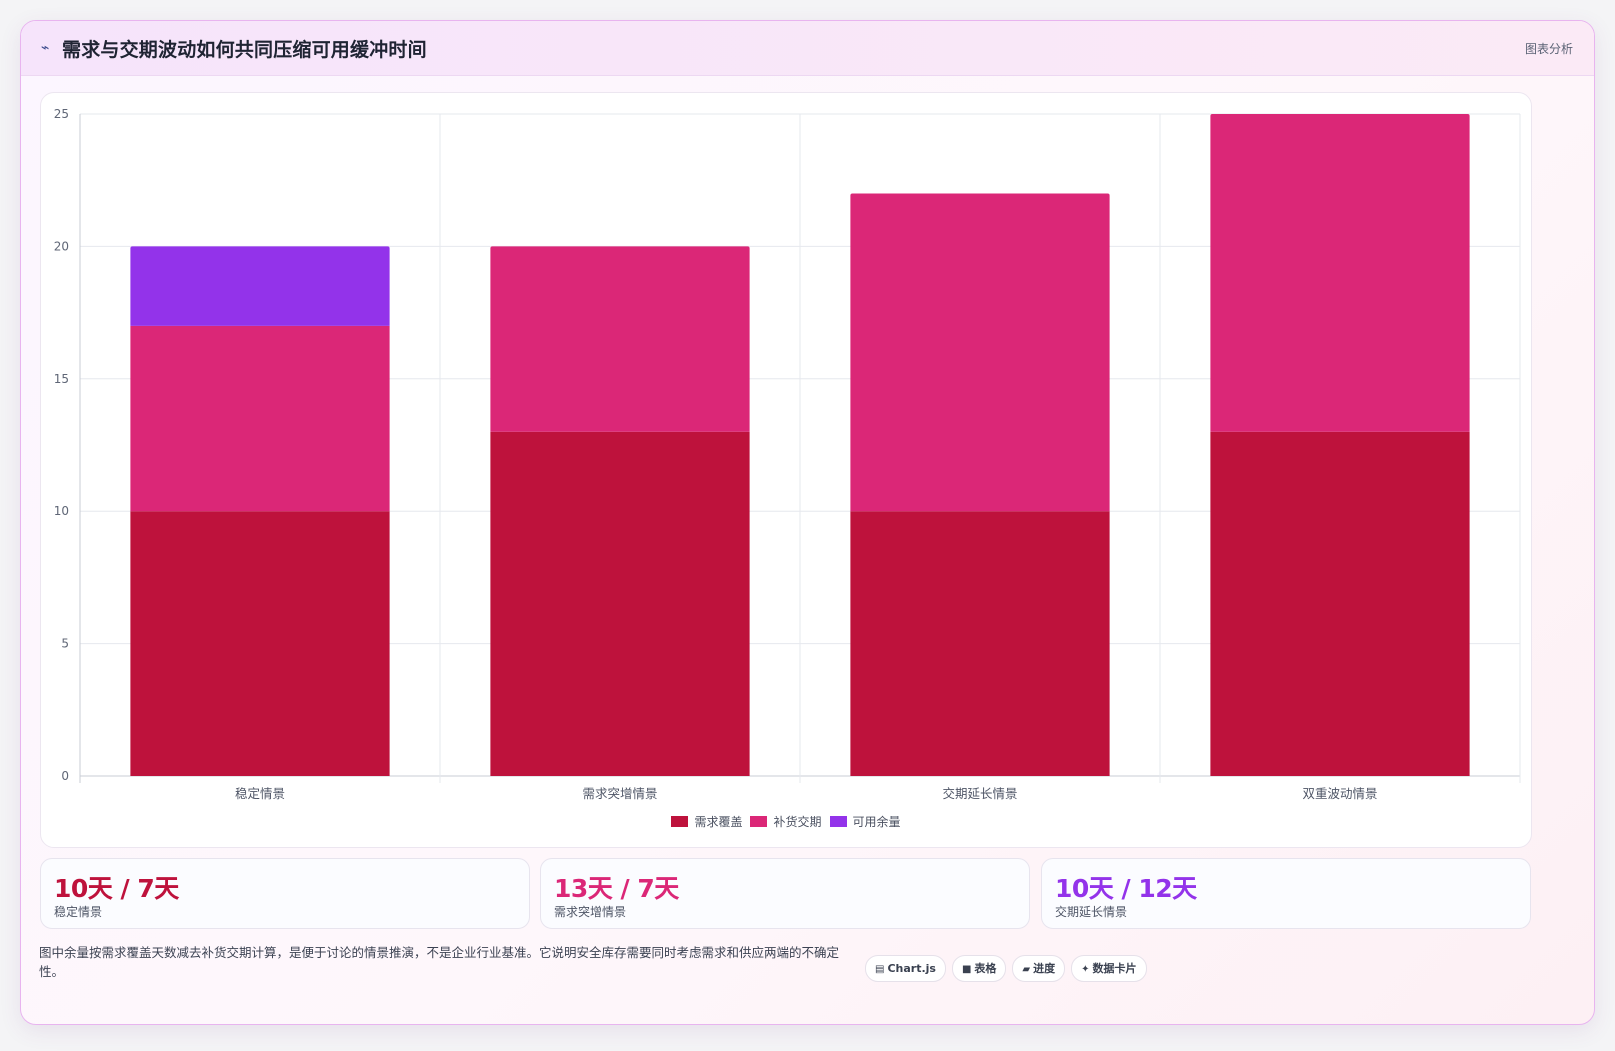 This screenshot has height=1051, width=1615. What do you see at coordinates (285, 893) in the screenshot?
I see `stat-card-stable: 10天 / 7天 稳定情景` at bounding box center [285, 893].